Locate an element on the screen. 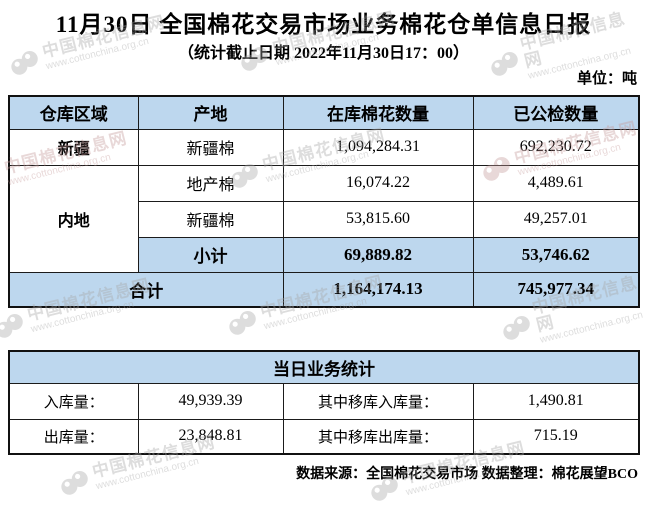 This screenshot has width=647, height=507. cell-inbound-label: 入库量： is located at coordinates (73, 401).